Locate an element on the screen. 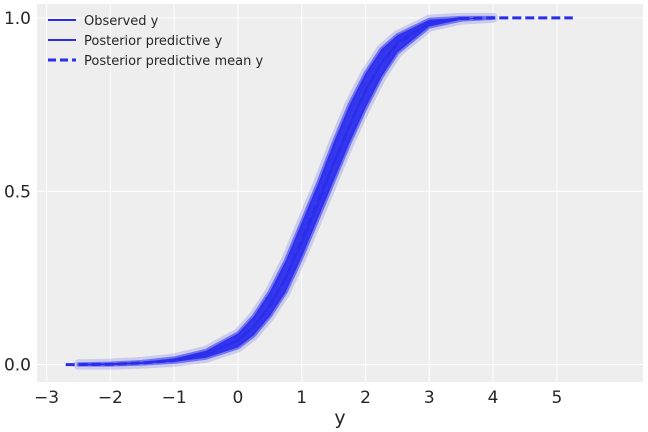 The width and height of the screenshot is (648, 432). legend-item: Observed y is located at coordinates (103, 21).